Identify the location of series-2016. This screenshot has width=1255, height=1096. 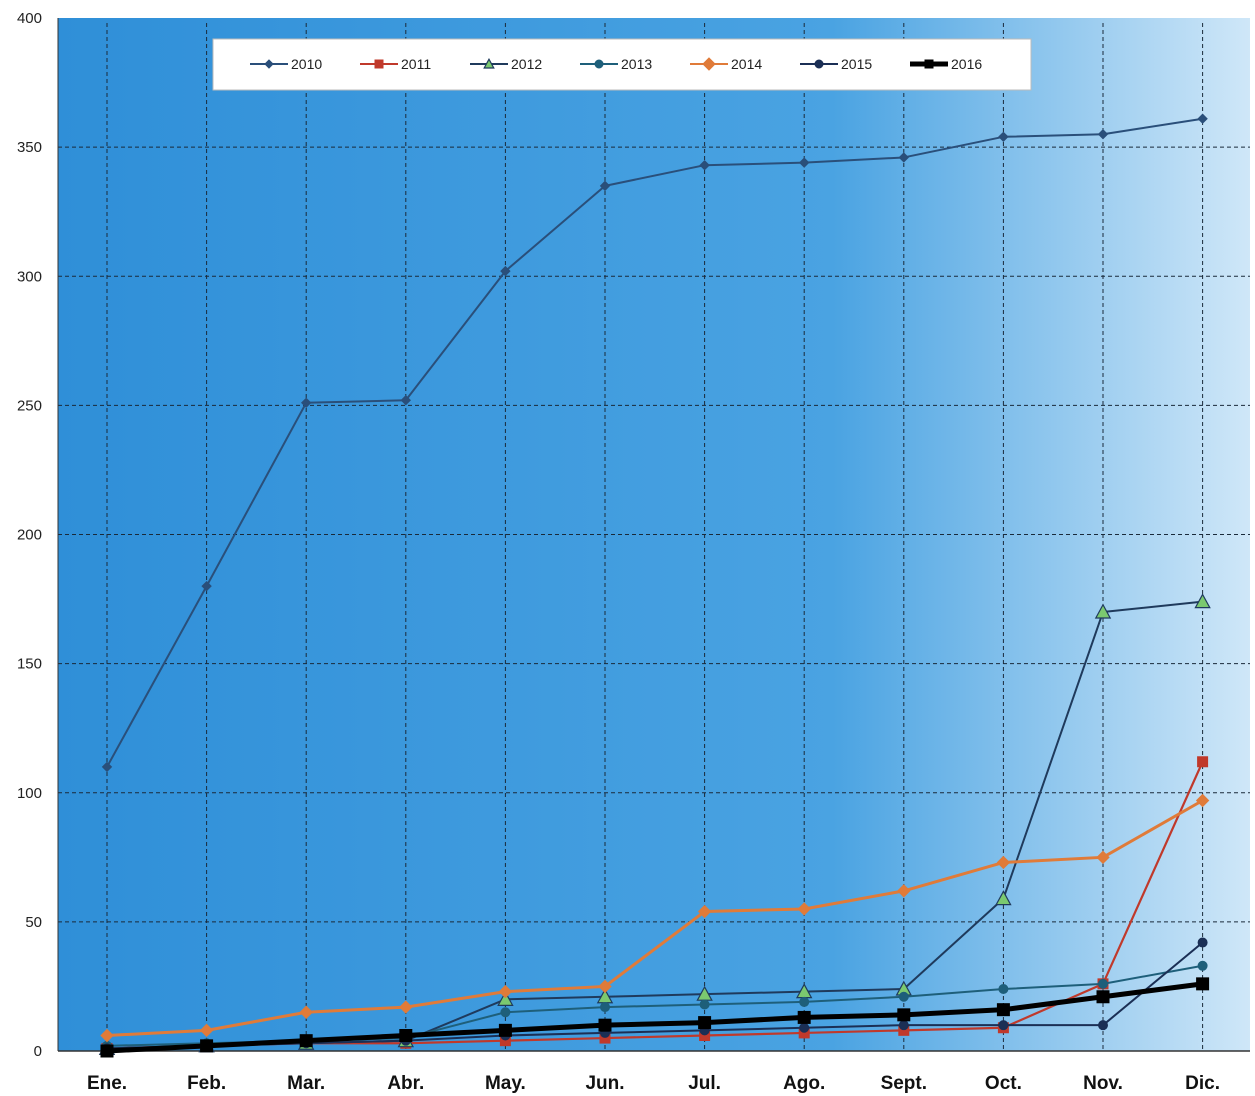
(655, 1017).